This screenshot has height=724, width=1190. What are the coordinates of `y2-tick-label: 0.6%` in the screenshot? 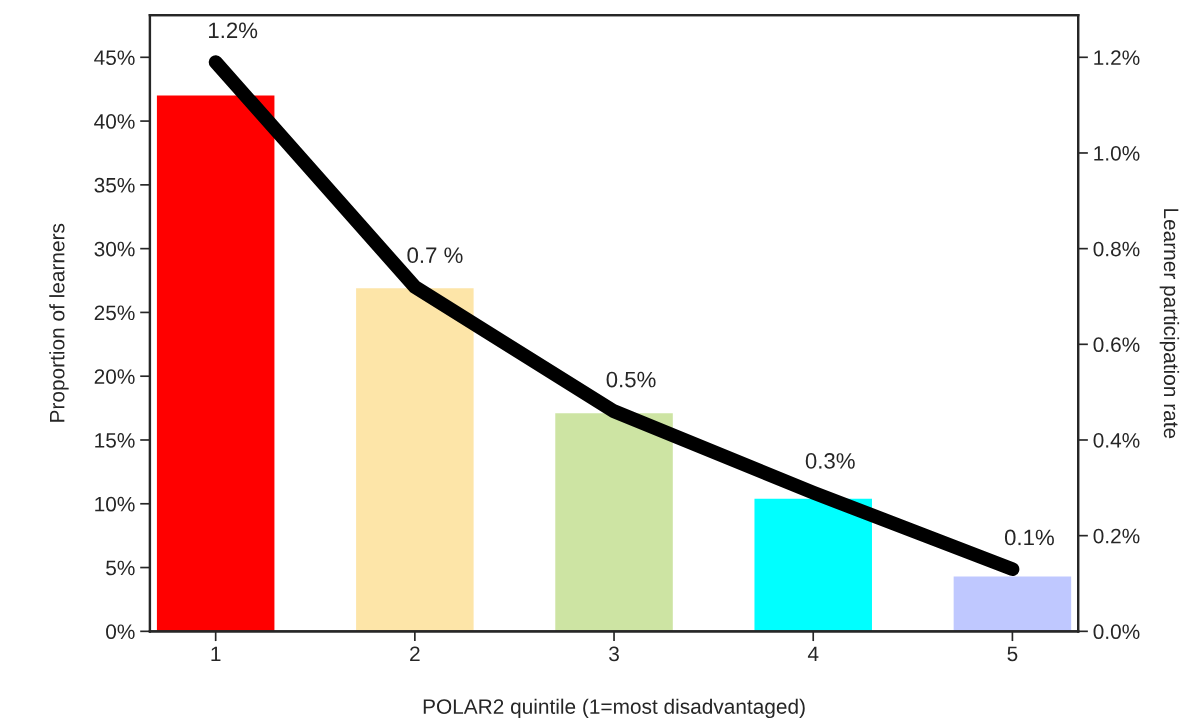 It's located at (1116, 345).